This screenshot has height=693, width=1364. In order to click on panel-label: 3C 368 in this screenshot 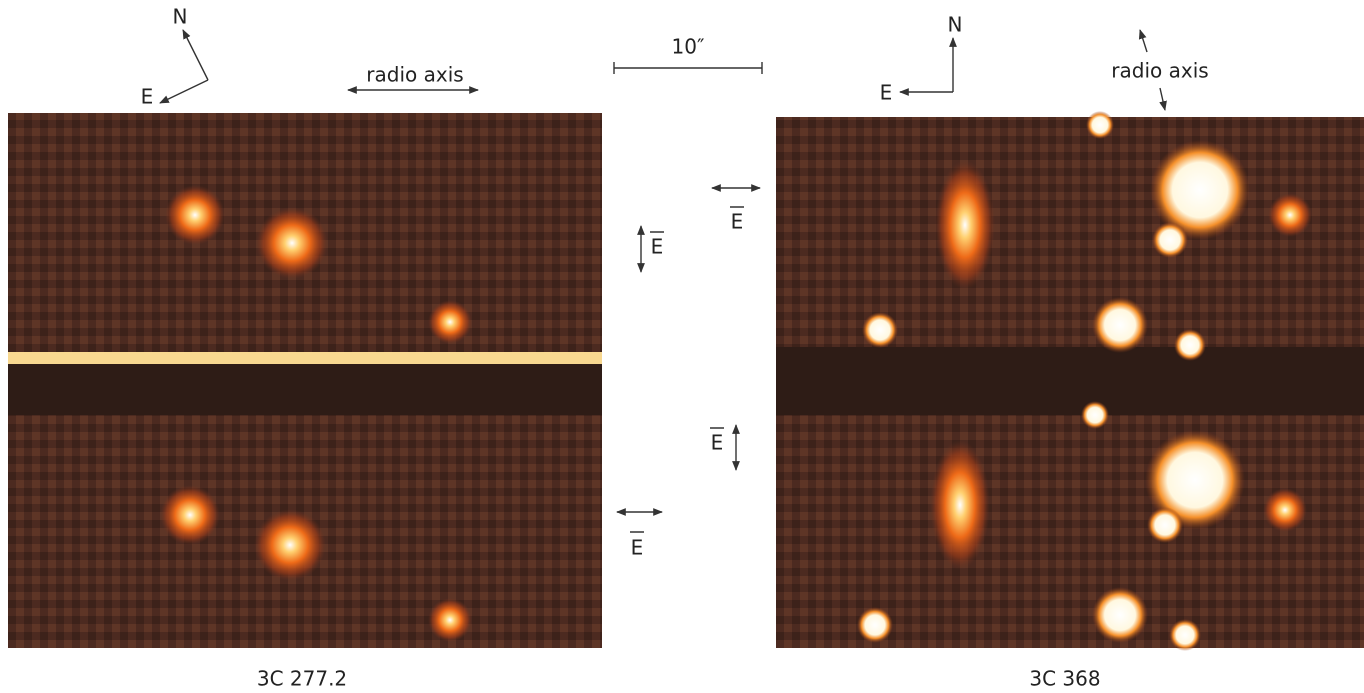, I will do `click(1064, 679)`.